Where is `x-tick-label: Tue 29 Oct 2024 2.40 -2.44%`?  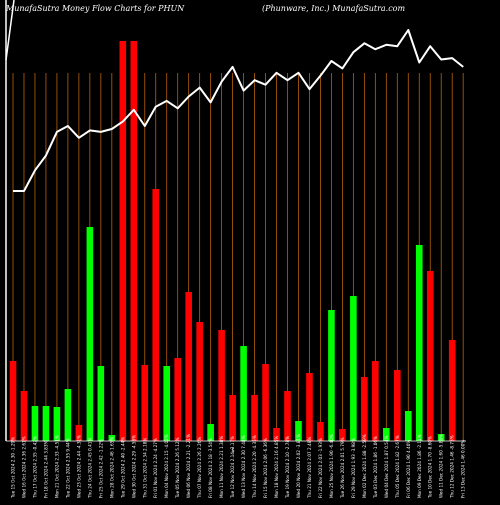 x-tick-label: Tue 29 Oct 2024 2.40 -2.44% is located at coordinates (122, 468).